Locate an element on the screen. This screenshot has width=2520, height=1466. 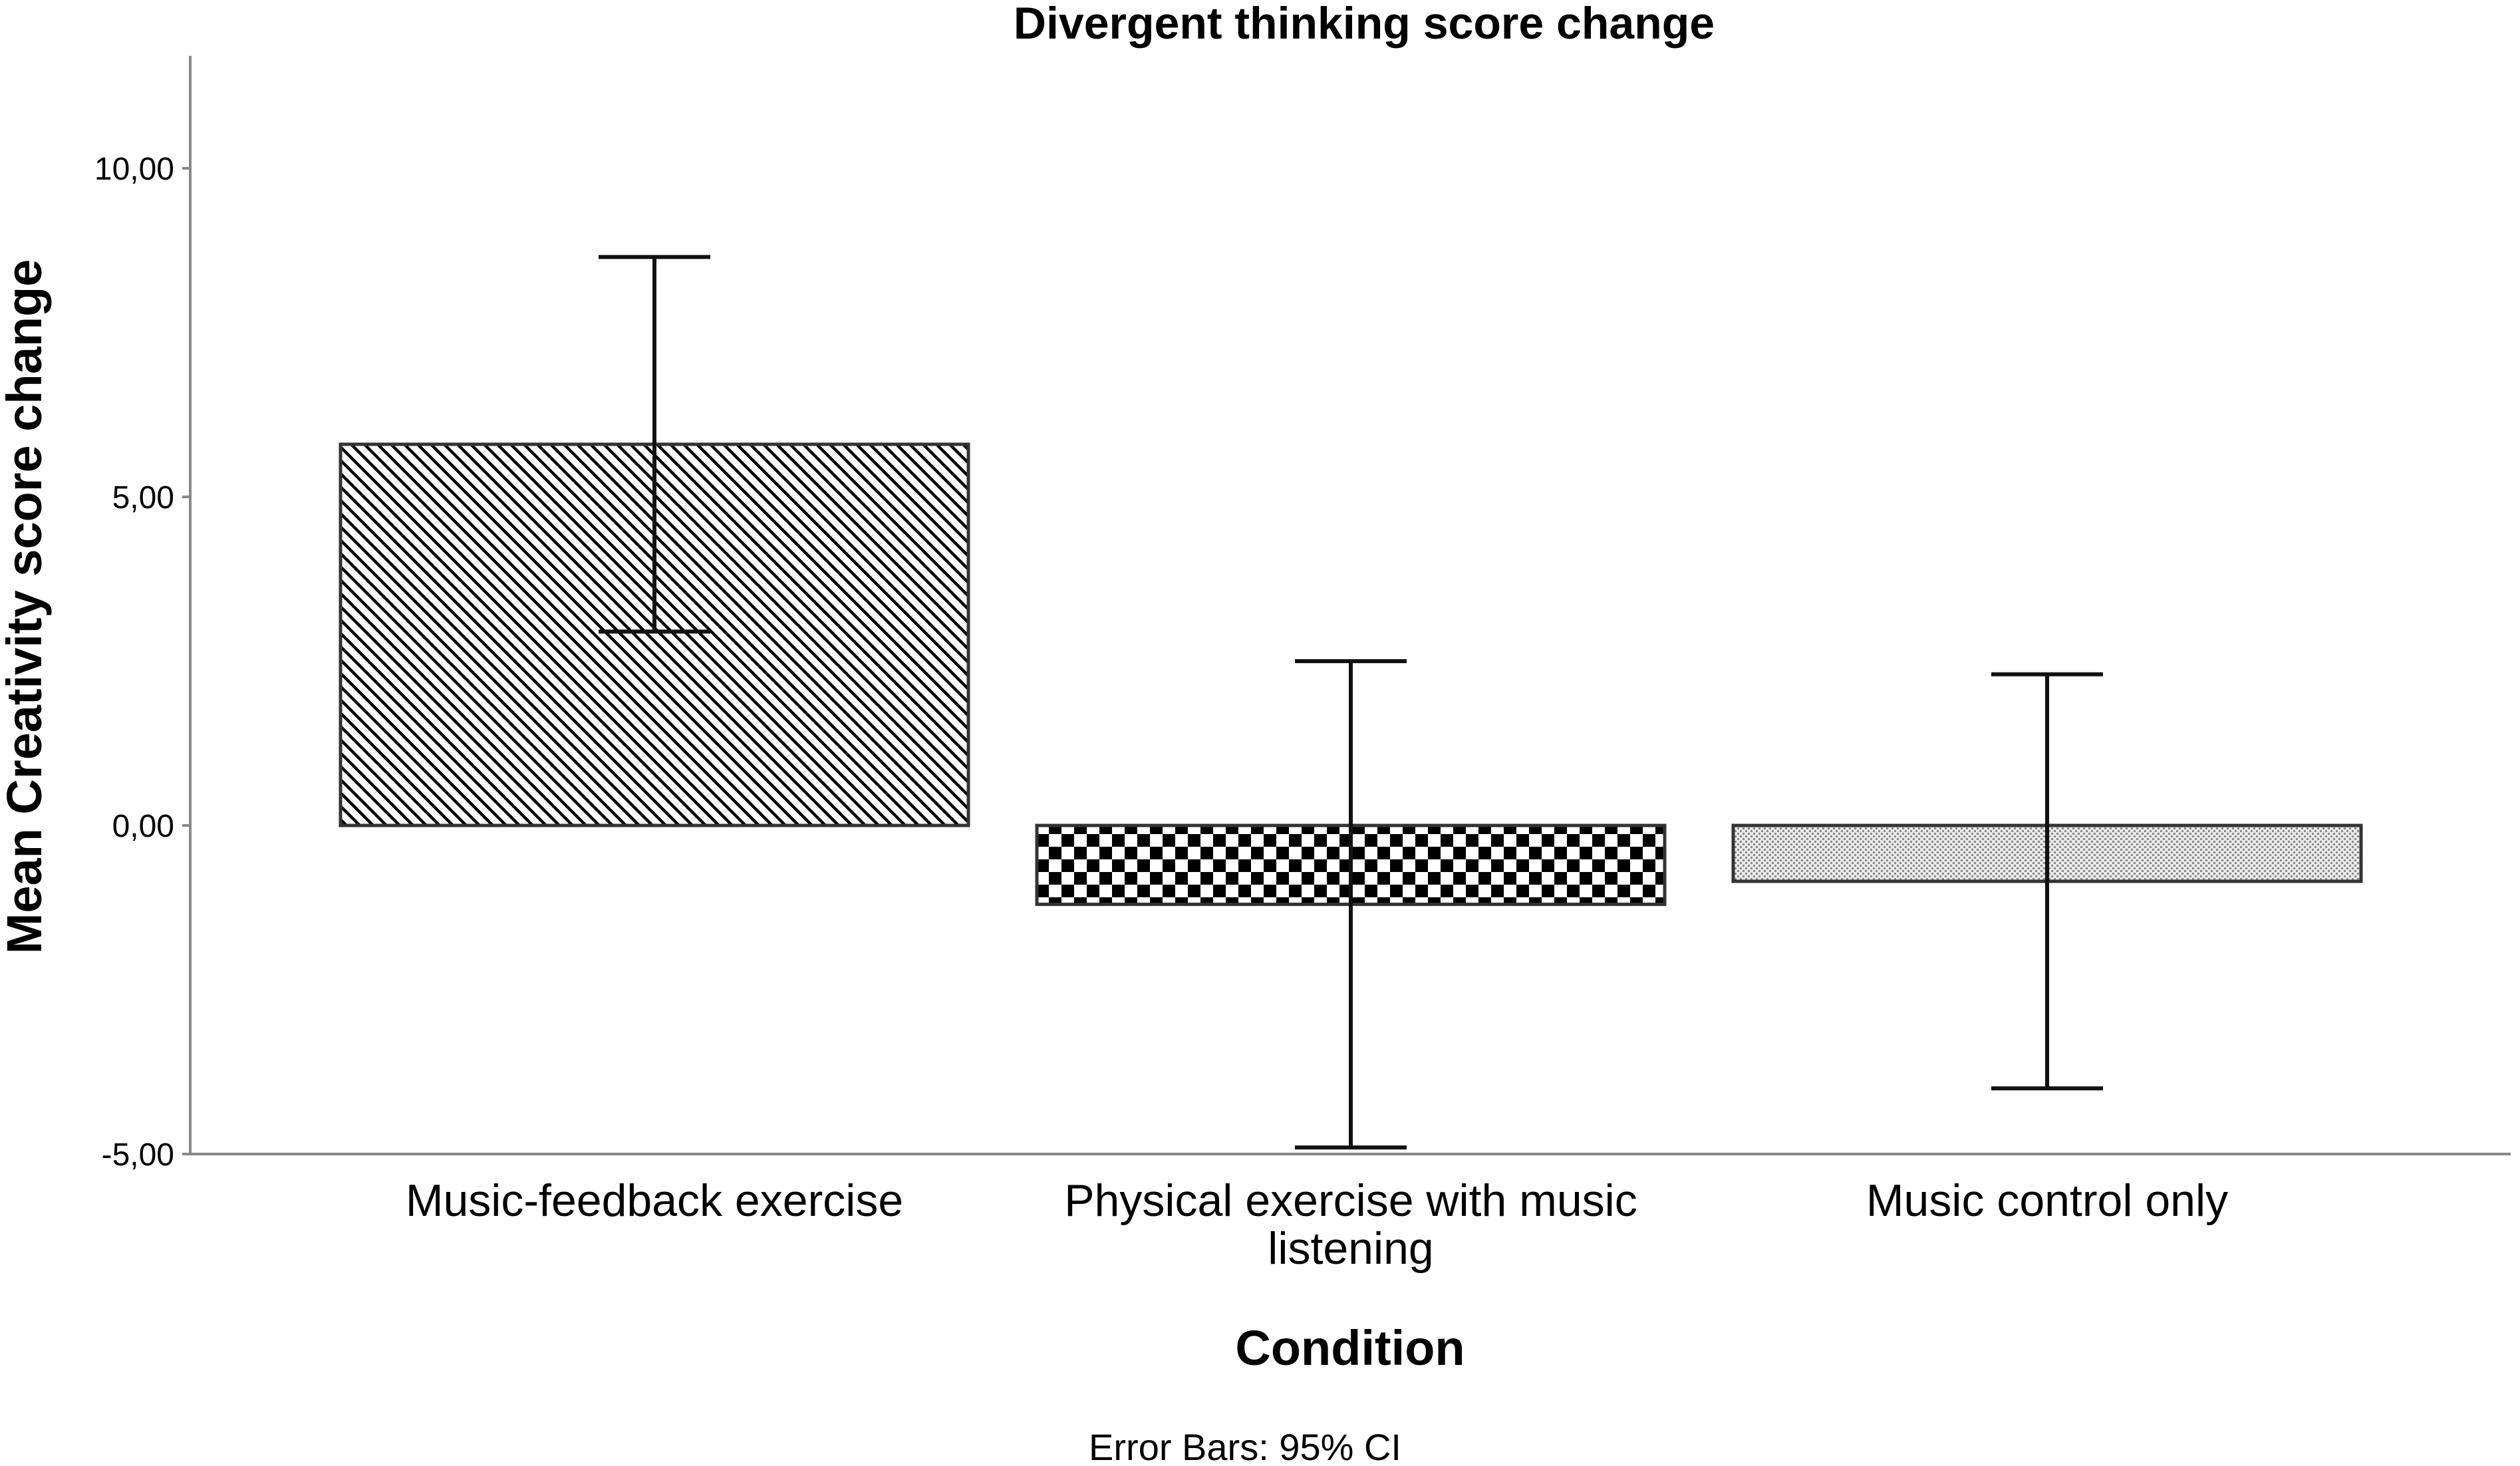
error-bars-note: Error Bars: 95% CI is located at coordinates (1245, 1446).